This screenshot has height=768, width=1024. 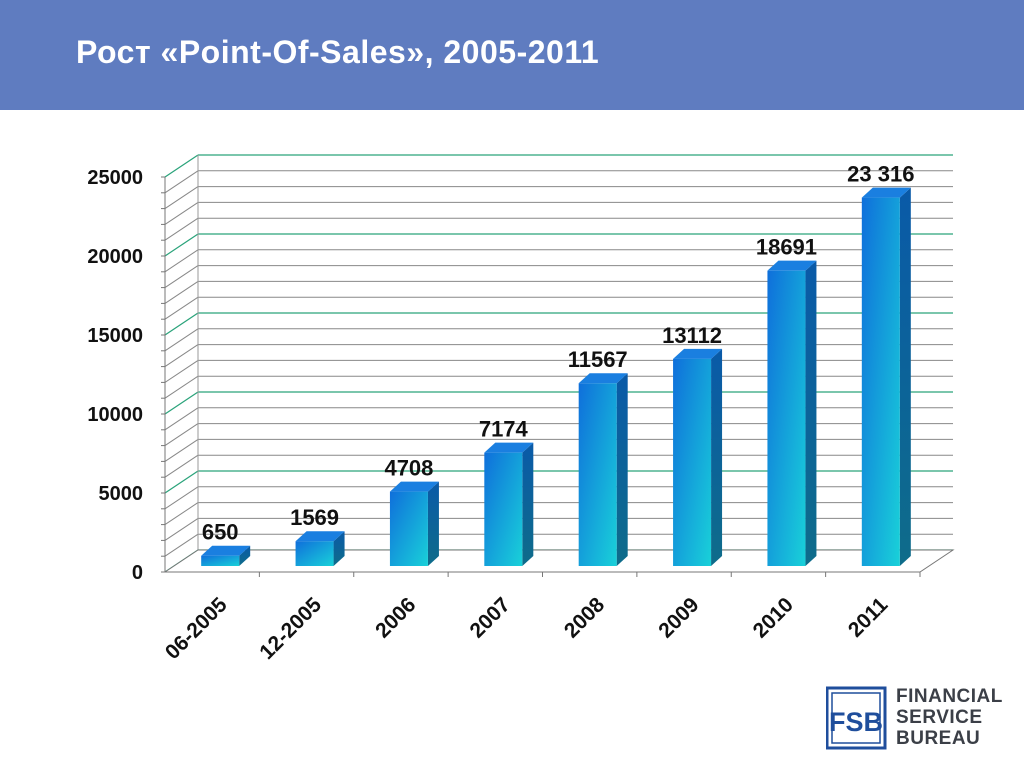 I want to click on chart-floor, so click(x=559, y=561).